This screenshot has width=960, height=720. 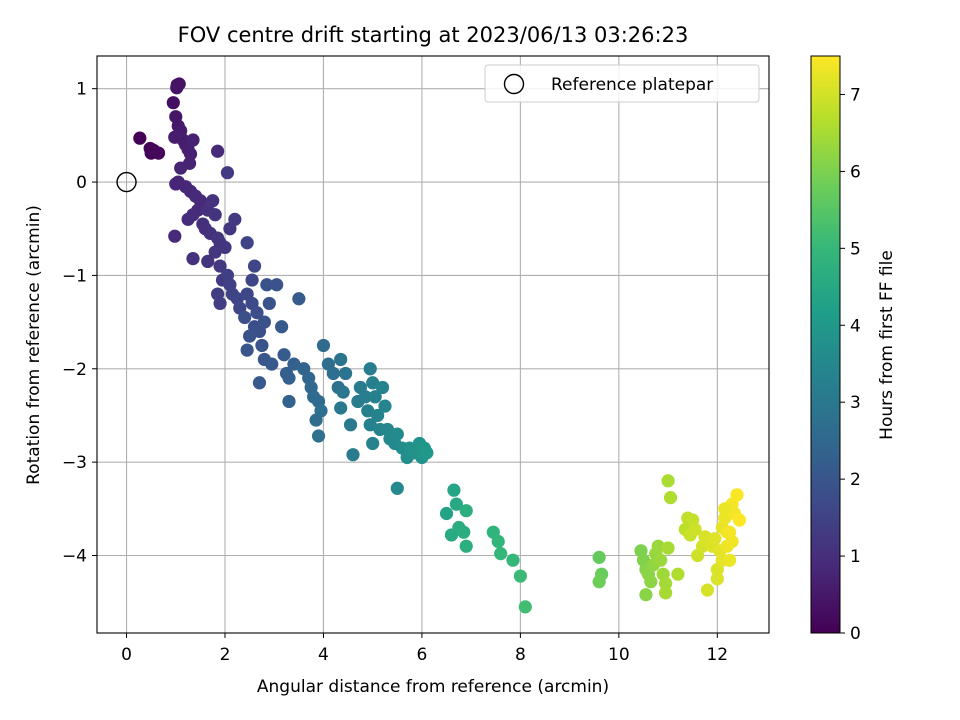 I want to click on colorbar-tick-label: 6, so click(x=855, y=172).